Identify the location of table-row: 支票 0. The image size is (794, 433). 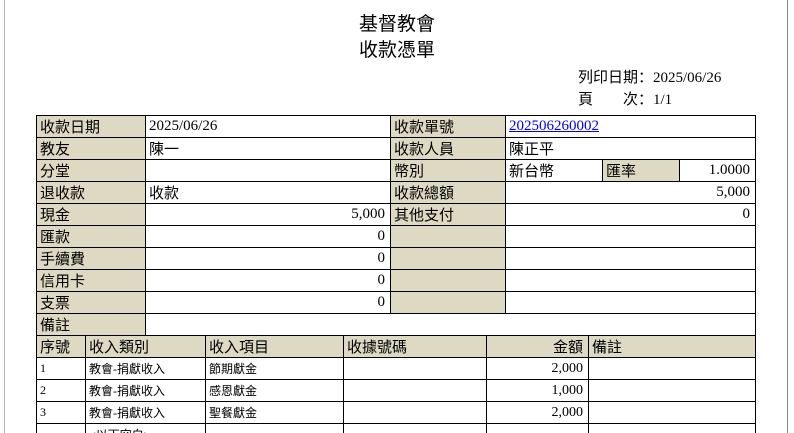
(396, 302).